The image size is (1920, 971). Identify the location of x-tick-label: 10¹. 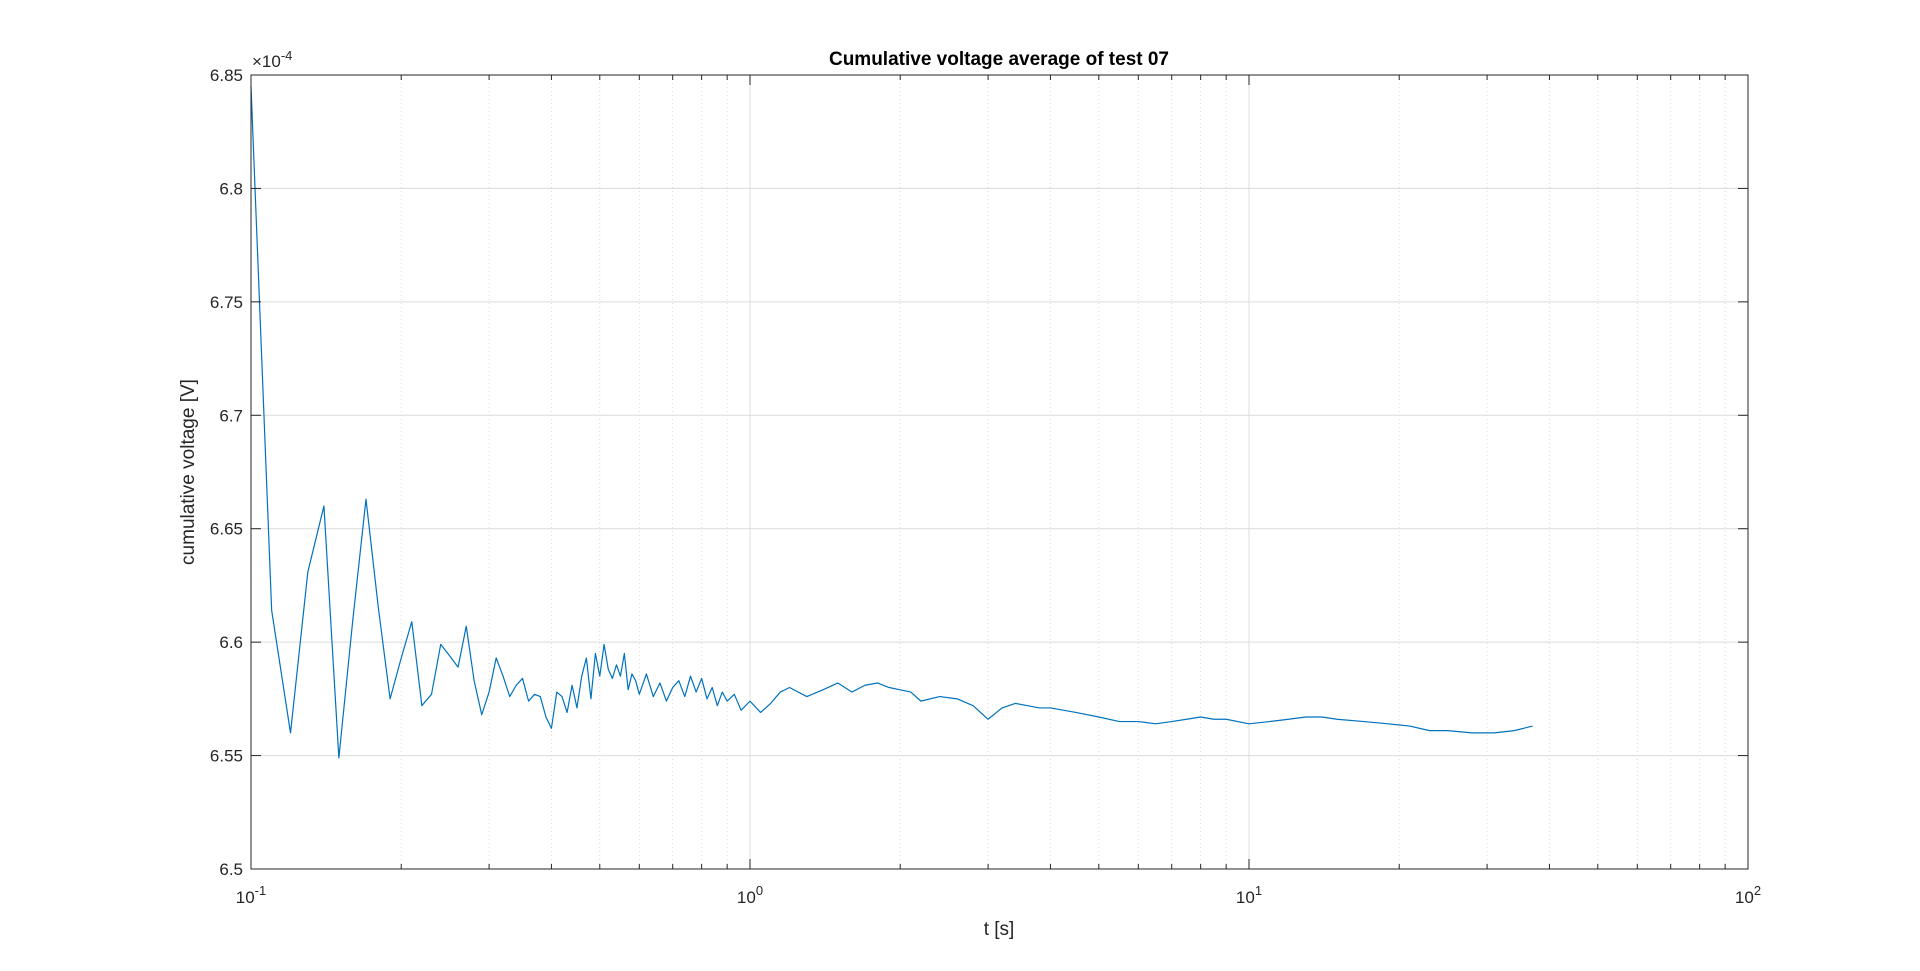
(1249, 895).